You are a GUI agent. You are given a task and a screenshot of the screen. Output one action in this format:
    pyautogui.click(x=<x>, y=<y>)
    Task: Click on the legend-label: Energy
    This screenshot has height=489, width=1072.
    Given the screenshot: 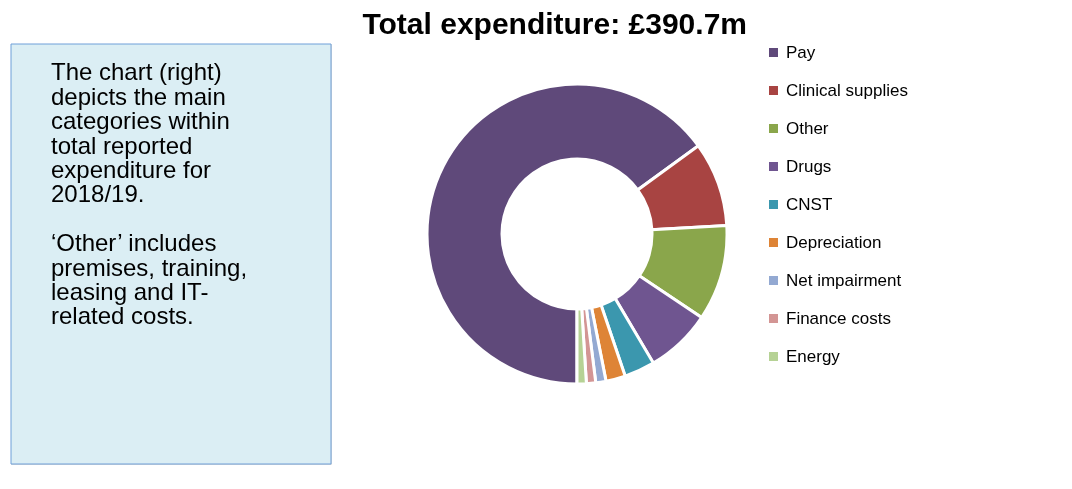 What is the action you would take?
    pyautogui.click(x=813, y=356)
    